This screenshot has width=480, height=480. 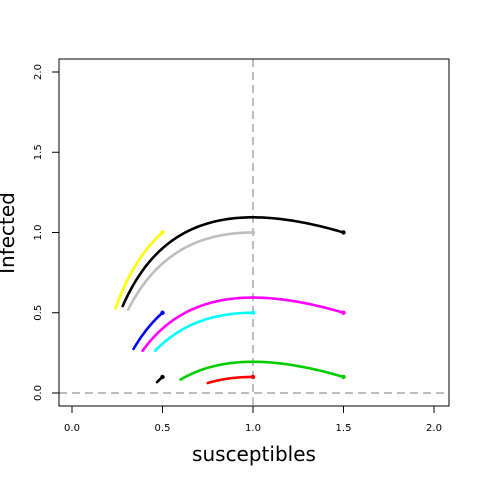 I want to click on x-tick-label: 1.0, so click(x=253, y=428).